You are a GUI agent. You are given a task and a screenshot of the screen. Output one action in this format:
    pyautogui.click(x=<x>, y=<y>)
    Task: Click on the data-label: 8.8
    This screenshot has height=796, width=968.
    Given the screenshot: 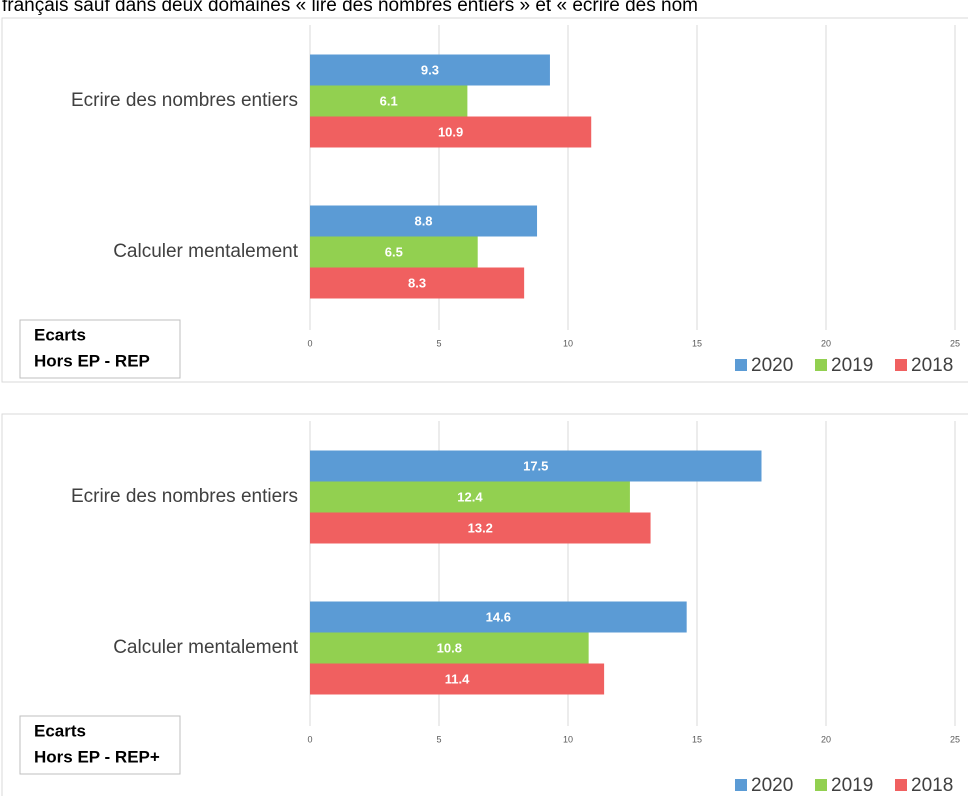 What is the action you would take?
    pyautogui.click(x=423, y=220)
    